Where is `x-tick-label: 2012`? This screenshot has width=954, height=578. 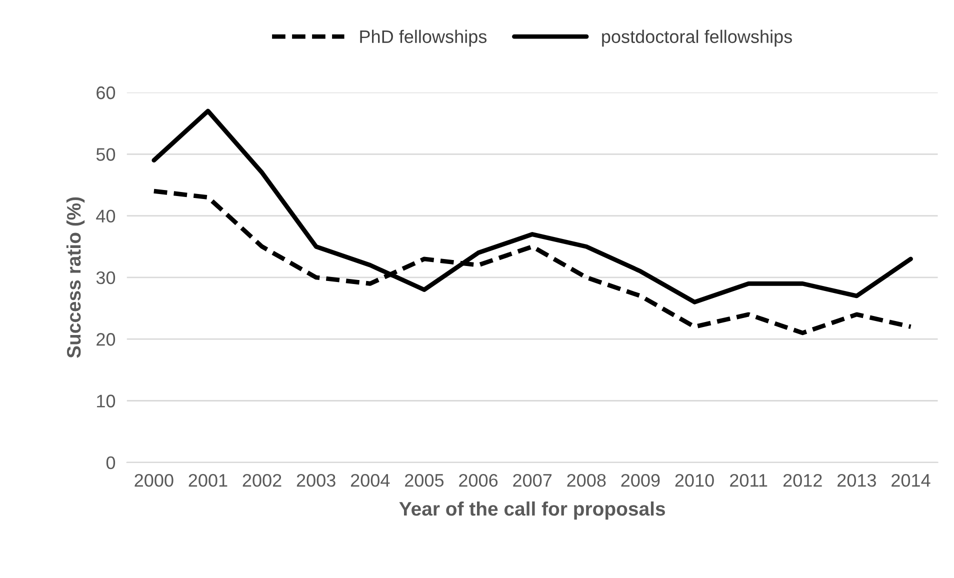 x-tick-label: 2012 is located at coordinates (802, 480).